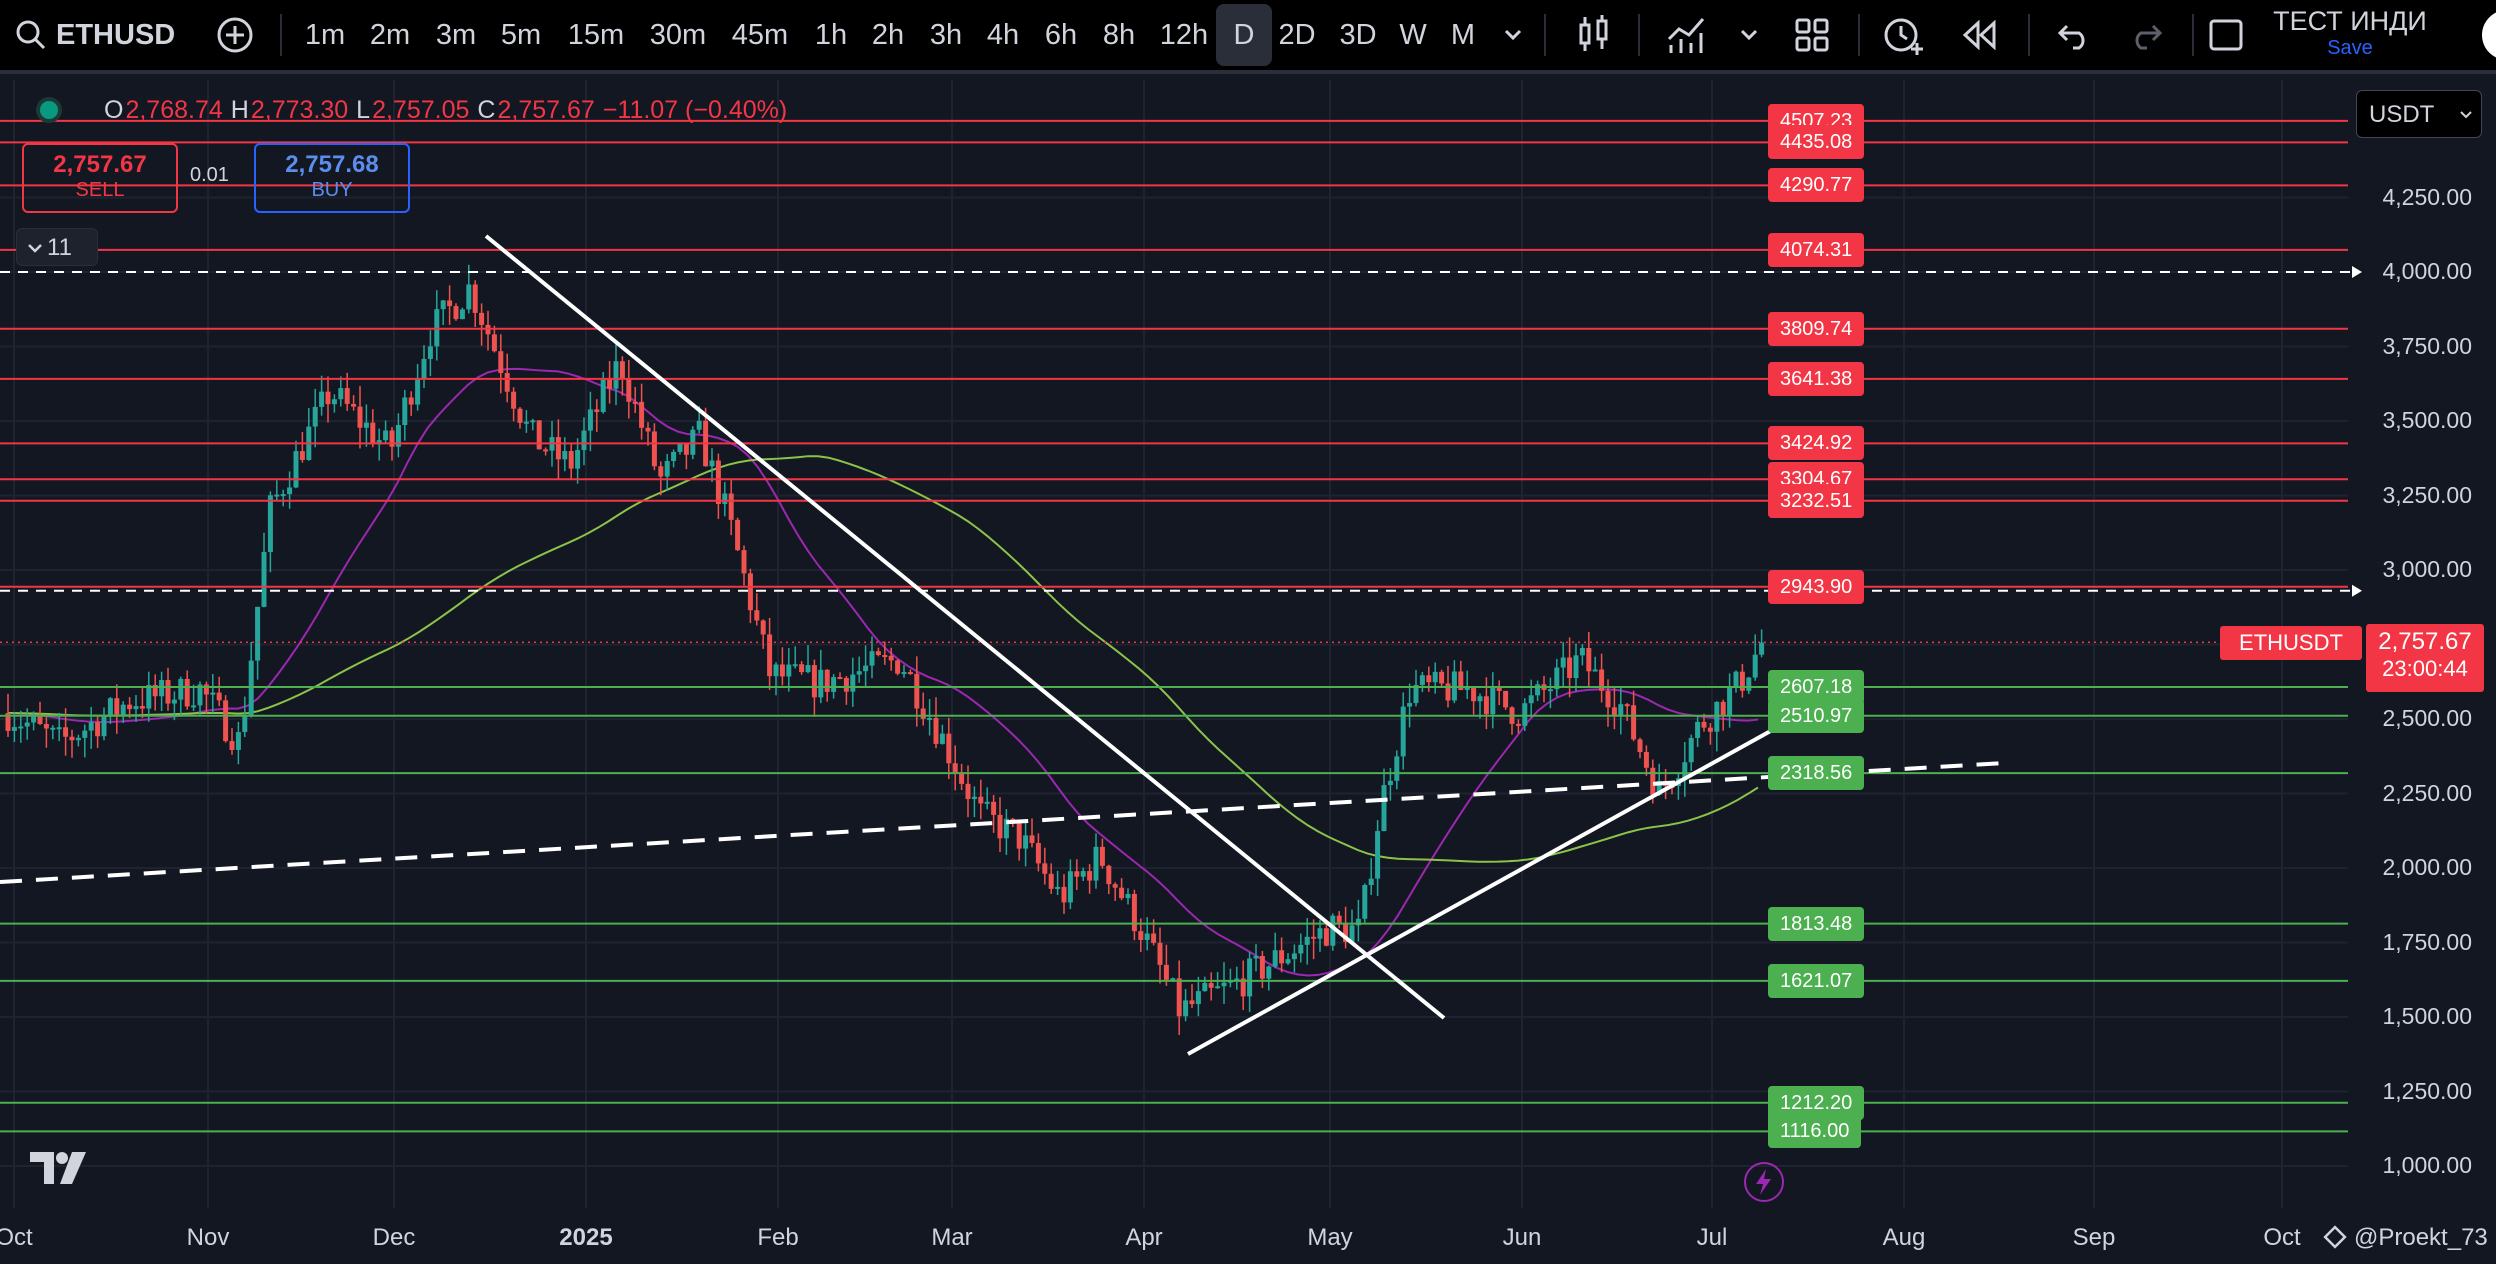 This screenshot has width=2496, height=1264. What do you see at coordinates (1816, 142) in the screenshot?
I see `resistance-level-tag: 4435.08` at bounding box center [1816, 142].